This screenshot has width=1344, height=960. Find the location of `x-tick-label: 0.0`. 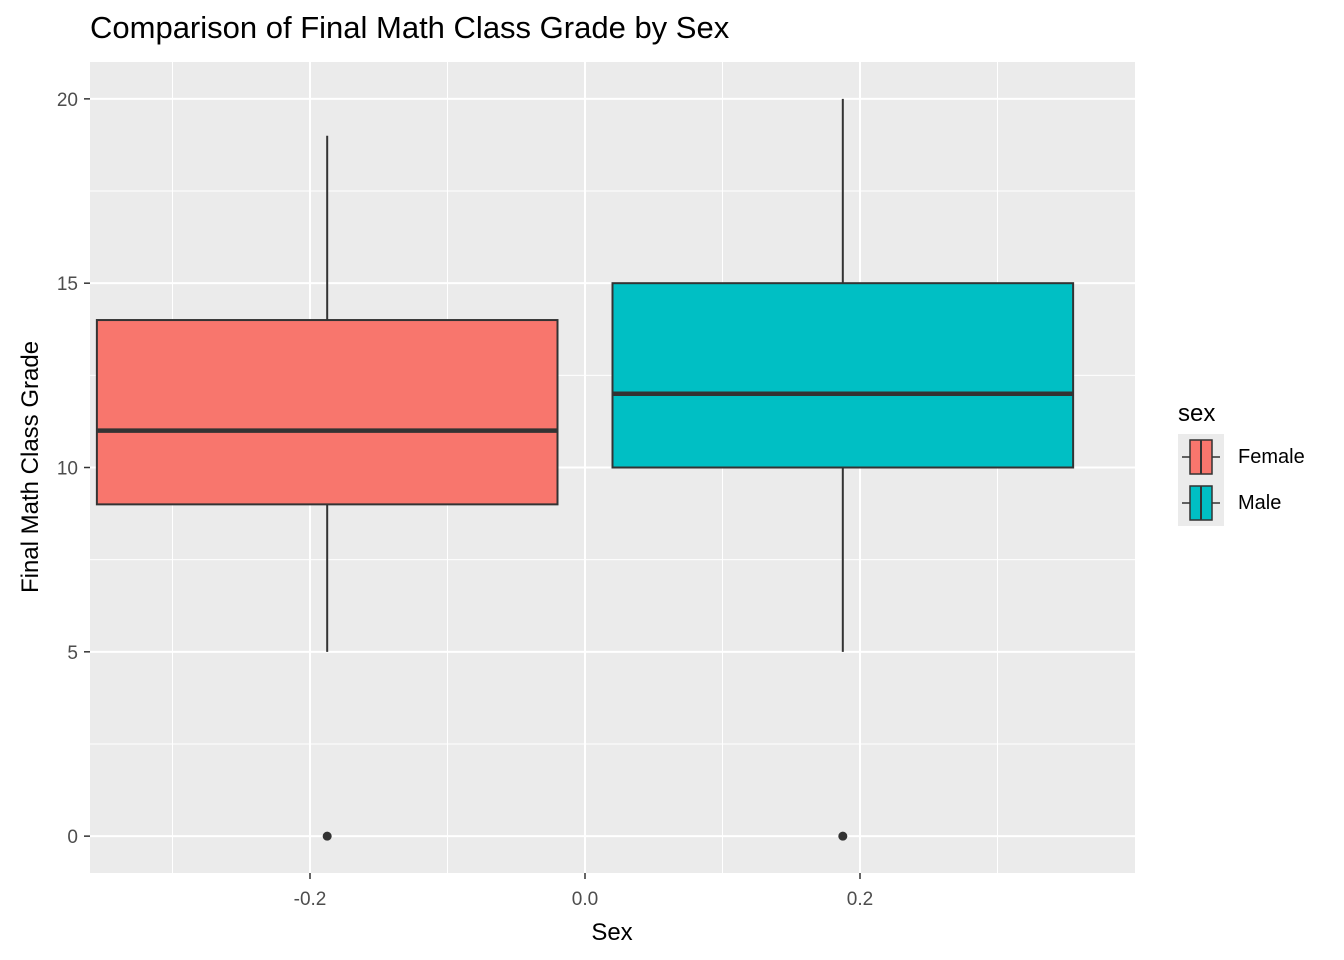

x-tick-label: 0.0 is located at coordinates (585, 899).